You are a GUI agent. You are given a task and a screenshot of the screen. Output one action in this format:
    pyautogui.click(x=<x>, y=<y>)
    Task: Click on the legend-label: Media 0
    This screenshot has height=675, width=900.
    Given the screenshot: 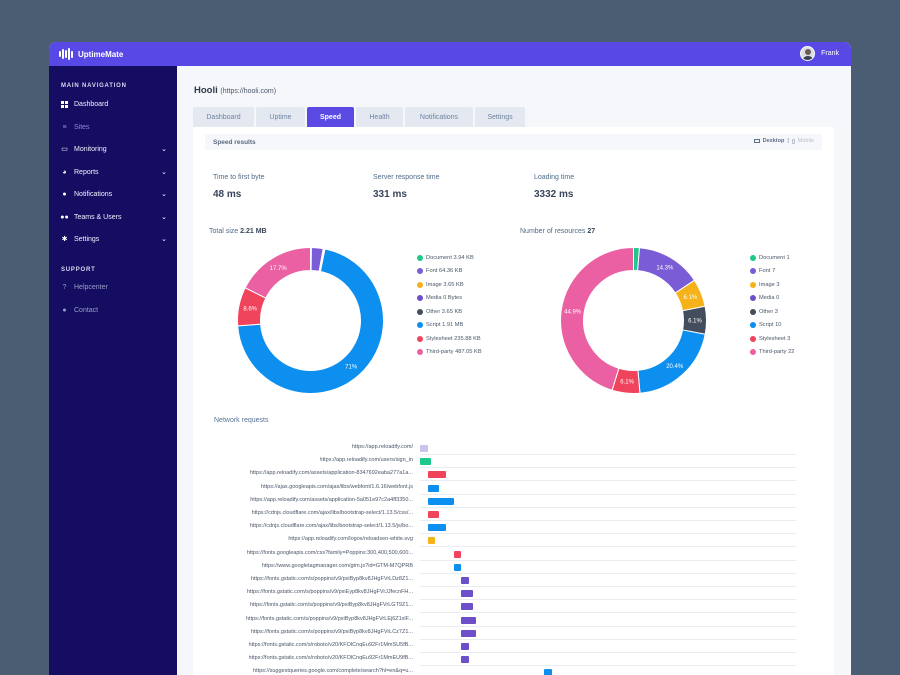 What is the action you would take?
    pyautogui.click(x=769, y=298)
    